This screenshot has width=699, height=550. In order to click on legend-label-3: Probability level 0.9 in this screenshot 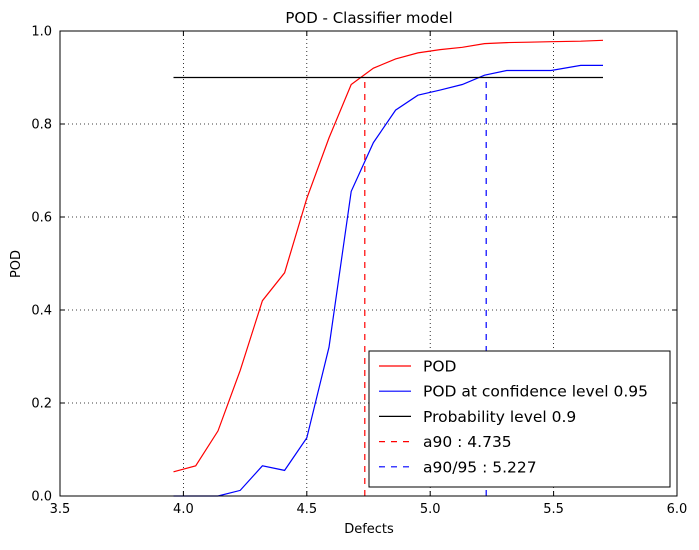, I will do `click(499, 417)`.